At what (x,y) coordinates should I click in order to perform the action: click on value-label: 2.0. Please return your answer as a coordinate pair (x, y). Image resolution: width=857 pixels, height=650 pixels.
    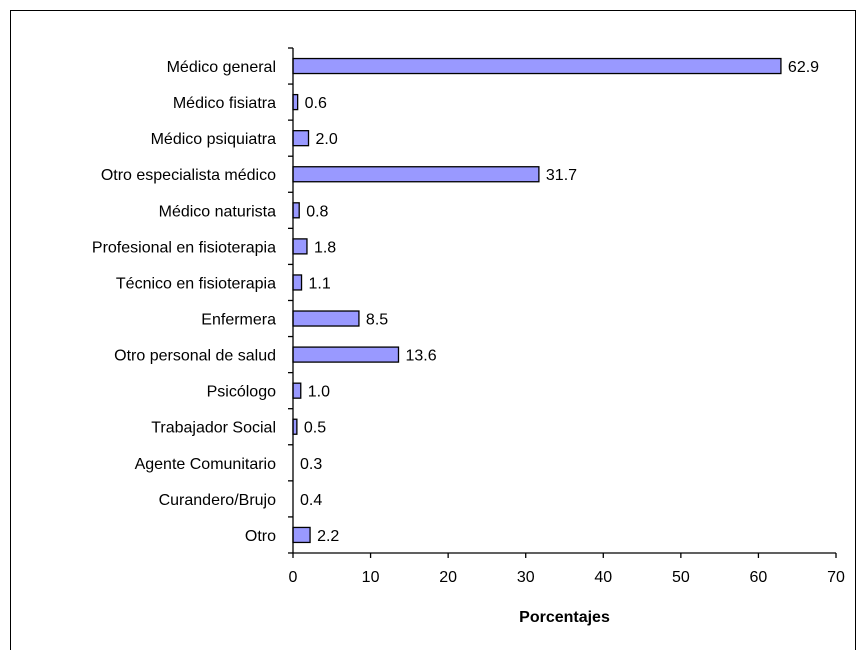
    Looking at the image, I should click on (327, 139).